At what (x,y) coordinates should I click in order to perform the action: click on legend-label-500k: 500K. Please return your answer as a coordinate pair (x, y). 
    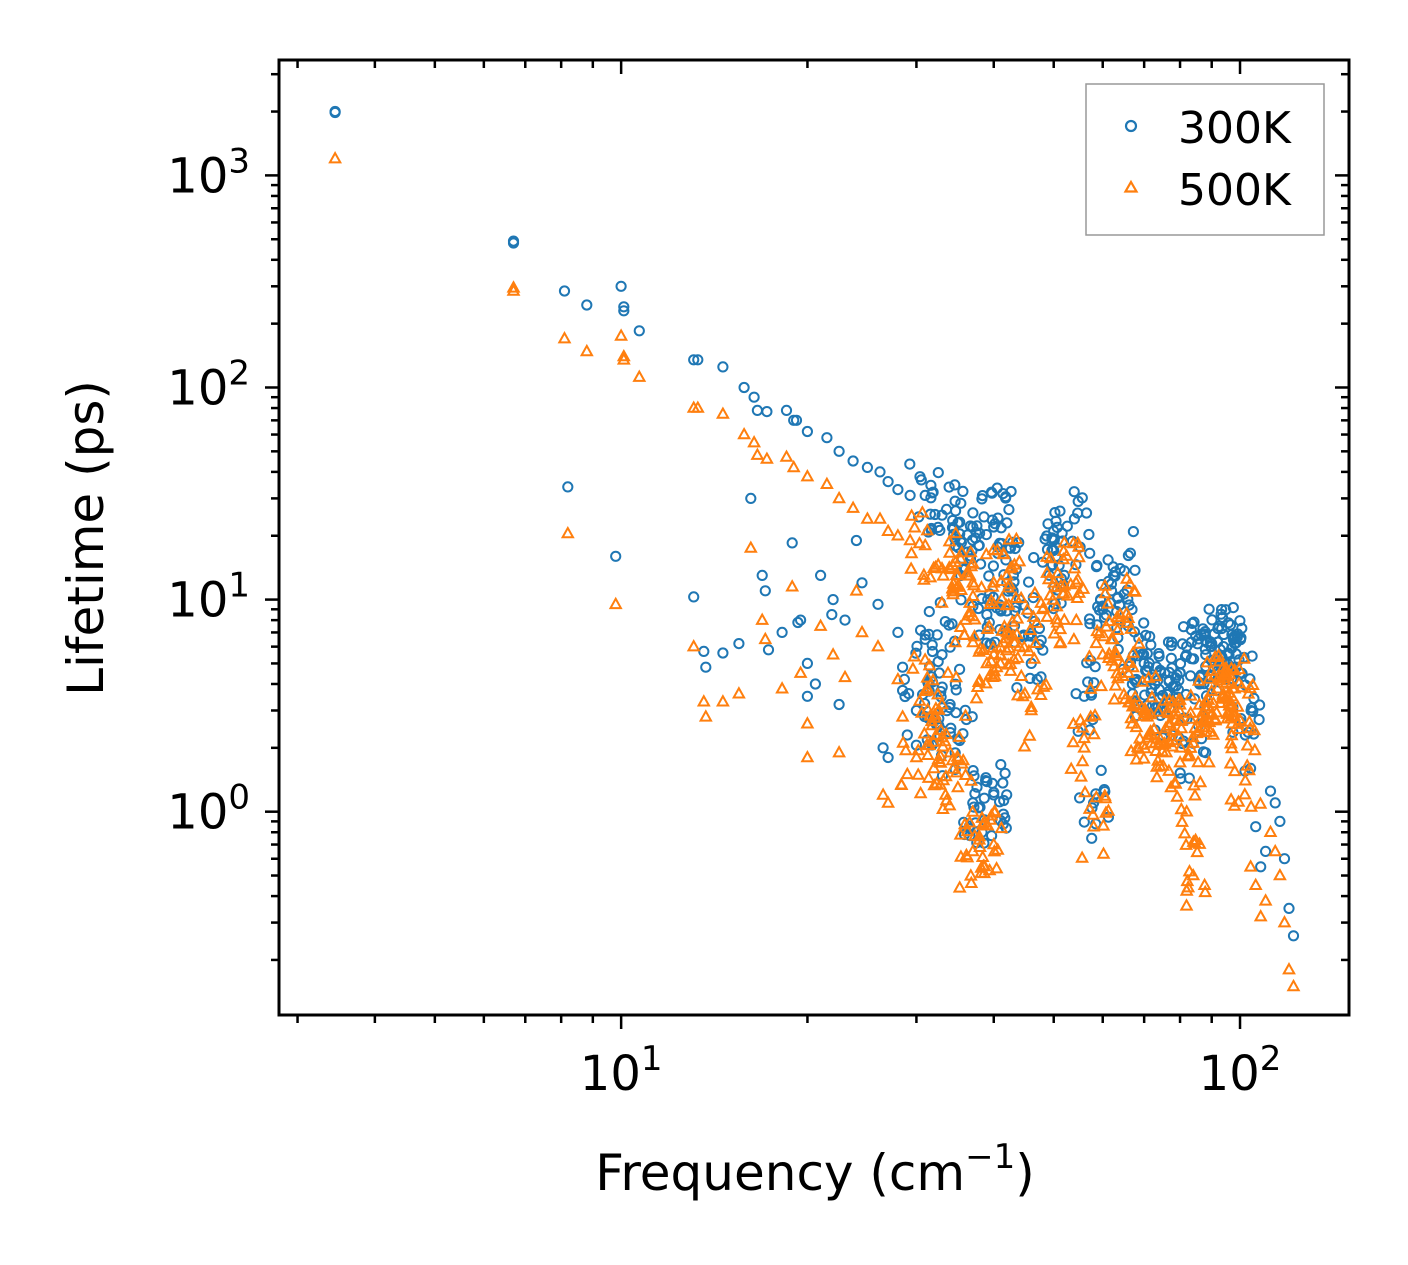
    Looking at the image, I should click on (1235, 190).